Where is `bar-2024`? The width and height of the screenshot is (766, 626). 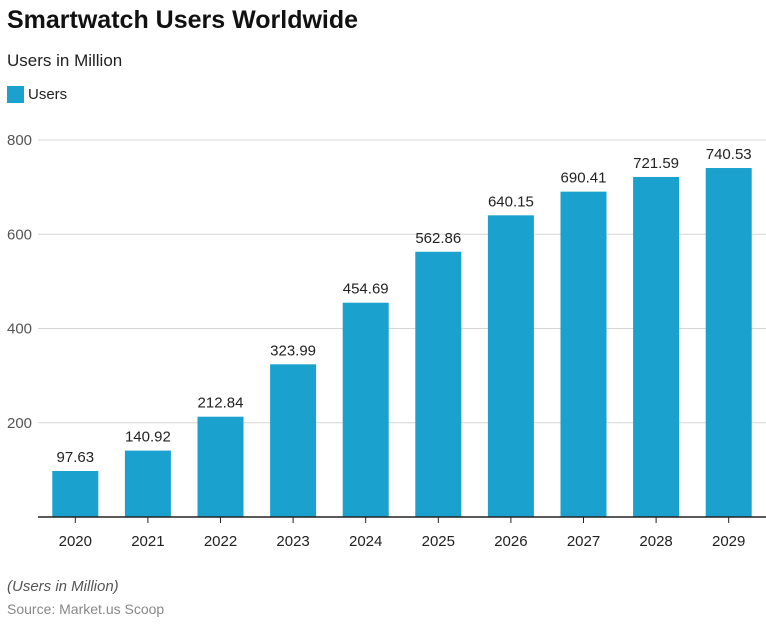 bar-2024 is located at coordinates (365, 409).